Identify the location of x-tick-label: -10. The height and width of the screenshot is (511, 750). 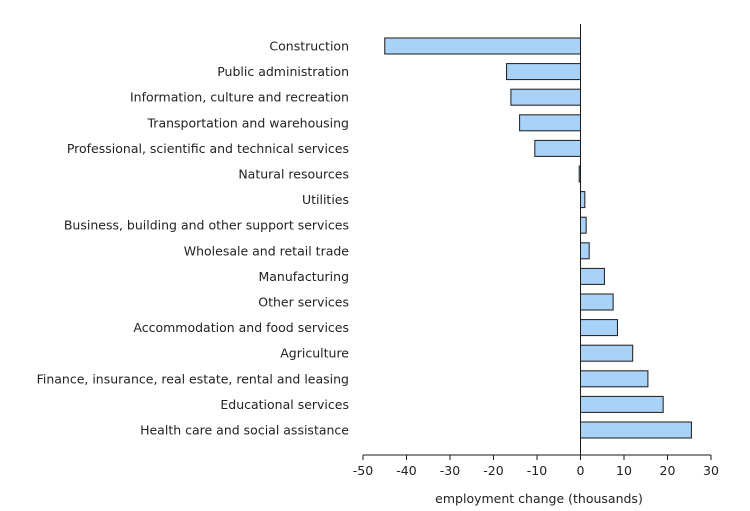
(537, 470).